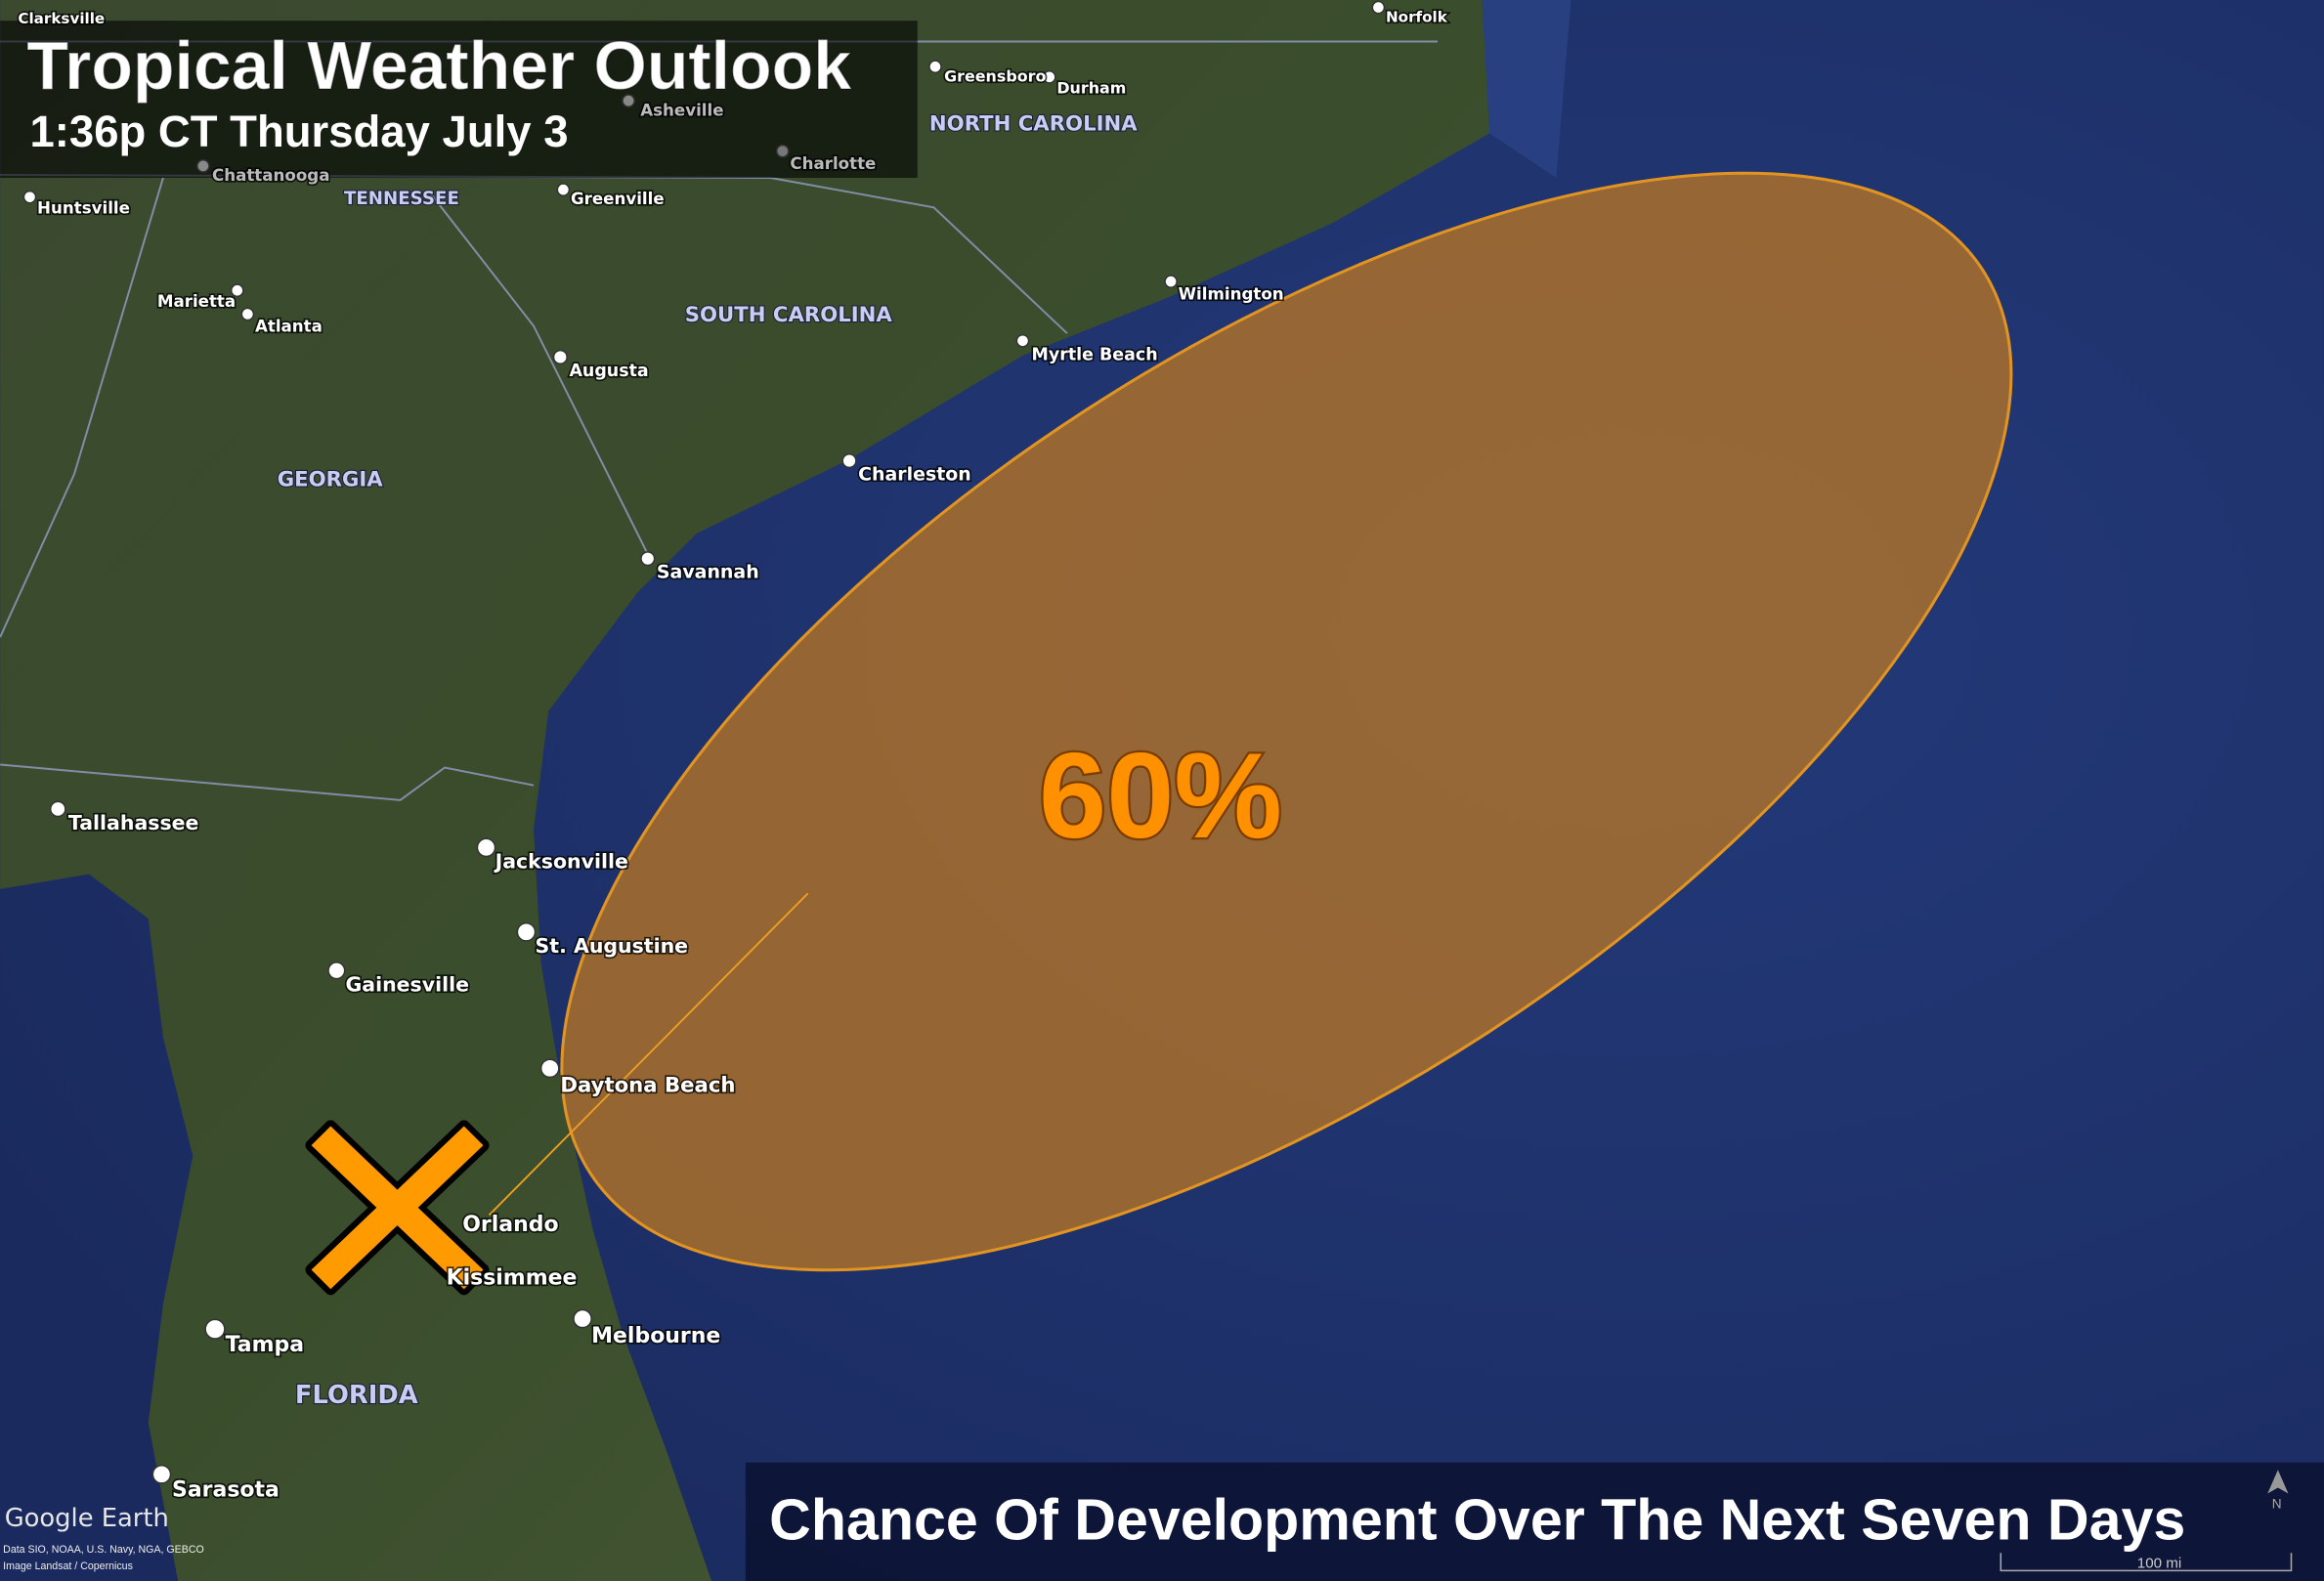  I want to click on city-label: Augusta, so click(608, 371).